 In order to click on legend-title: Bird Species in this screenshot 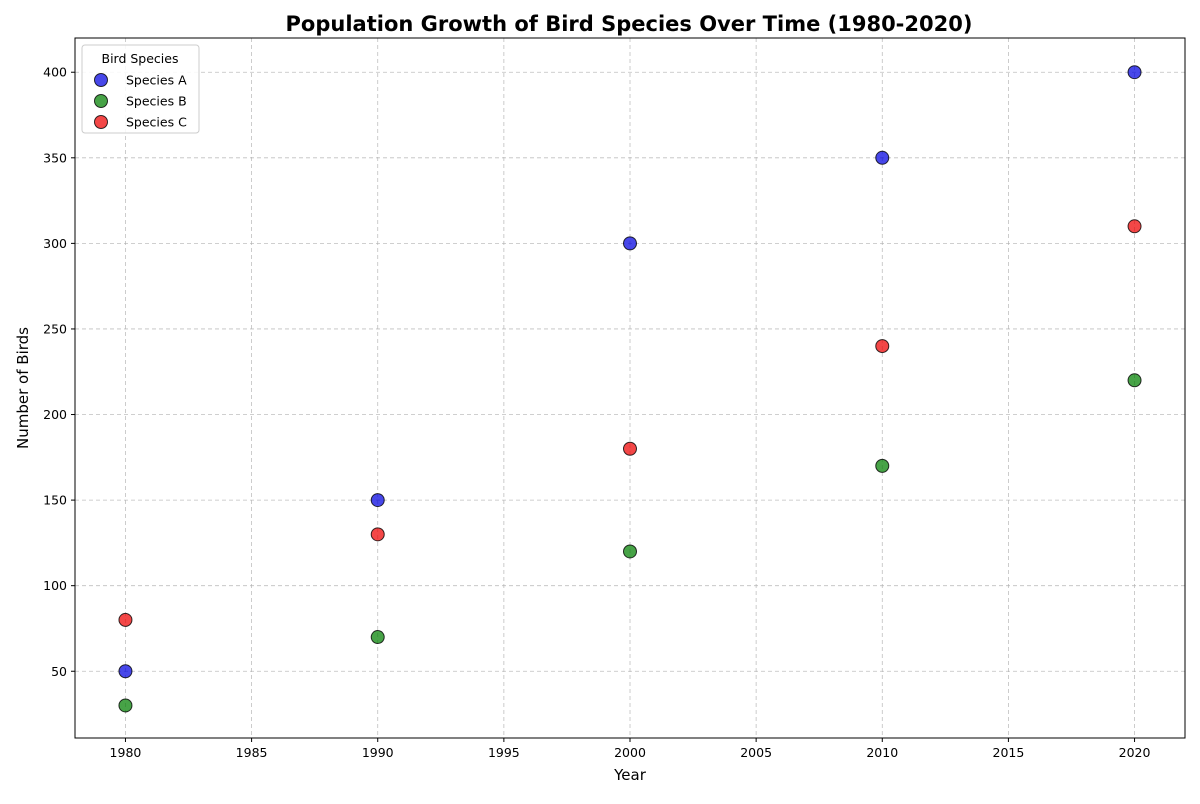, I will do `click(140, 58)`.